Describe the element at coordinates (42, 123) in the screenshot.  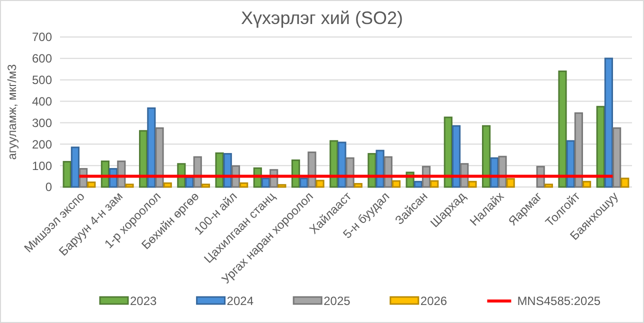
I see `y-tick-label: 300` at that location.